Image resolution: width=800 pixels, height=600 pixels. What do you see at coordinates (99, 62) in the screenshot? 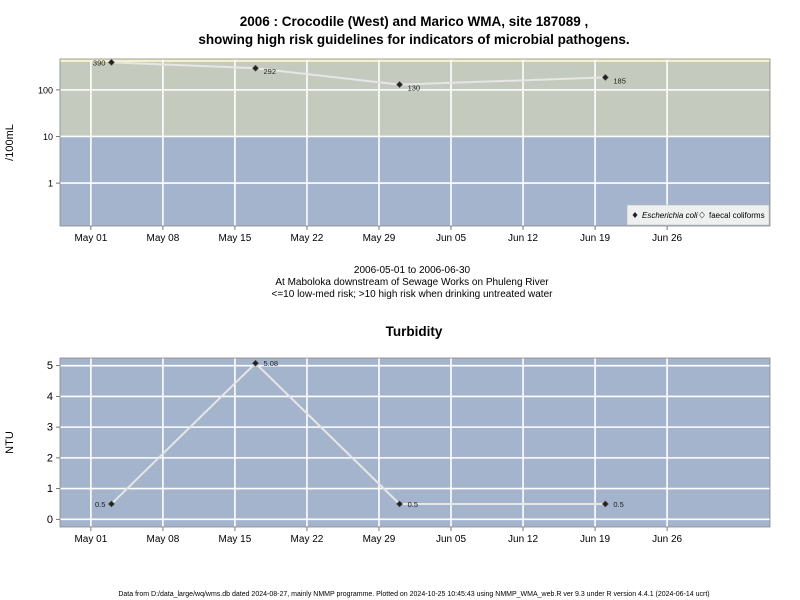
I see `data-label: 390` at bounding box center [99, 62].